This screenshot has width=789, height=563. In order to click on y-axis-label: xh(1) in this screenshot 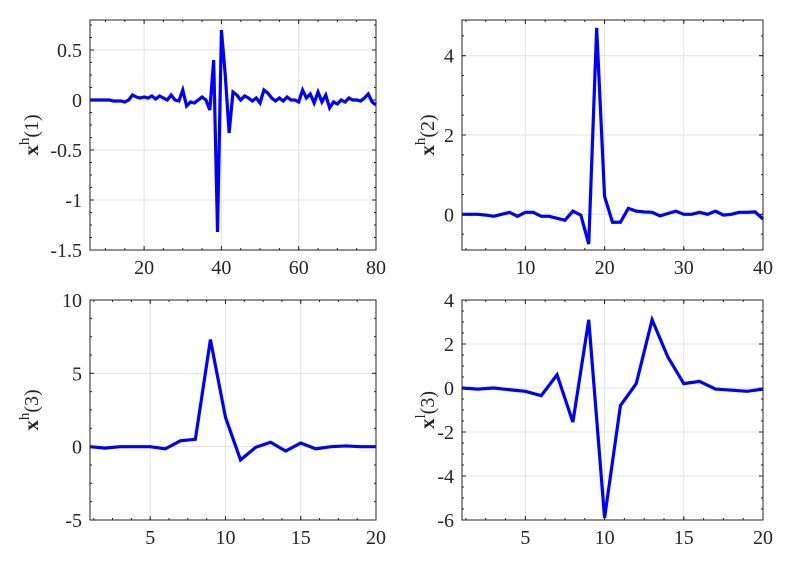, I will do `click(30, 134)`.